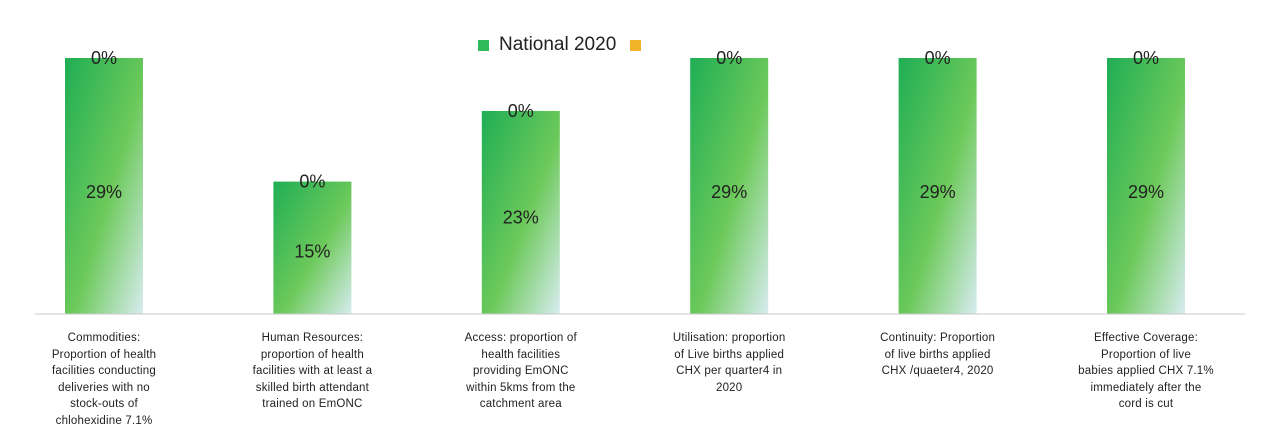 This screenshot has width=1268, height=444. I want to click on value-label-national-2: 15%, so click(312, 251).